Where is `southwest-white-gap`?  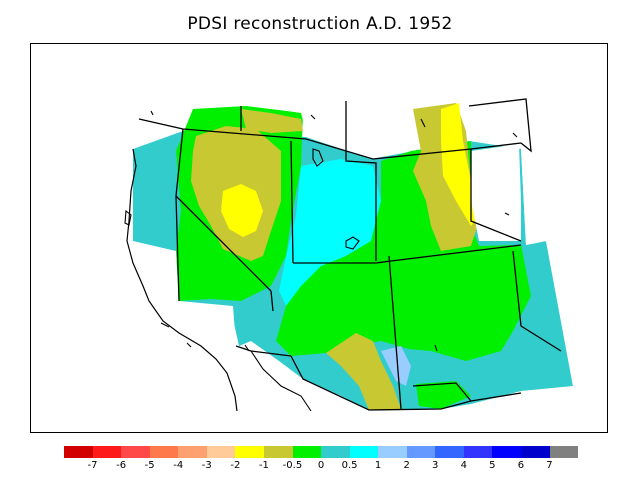 southwest-white-gap is located at coordinates (207, 323).